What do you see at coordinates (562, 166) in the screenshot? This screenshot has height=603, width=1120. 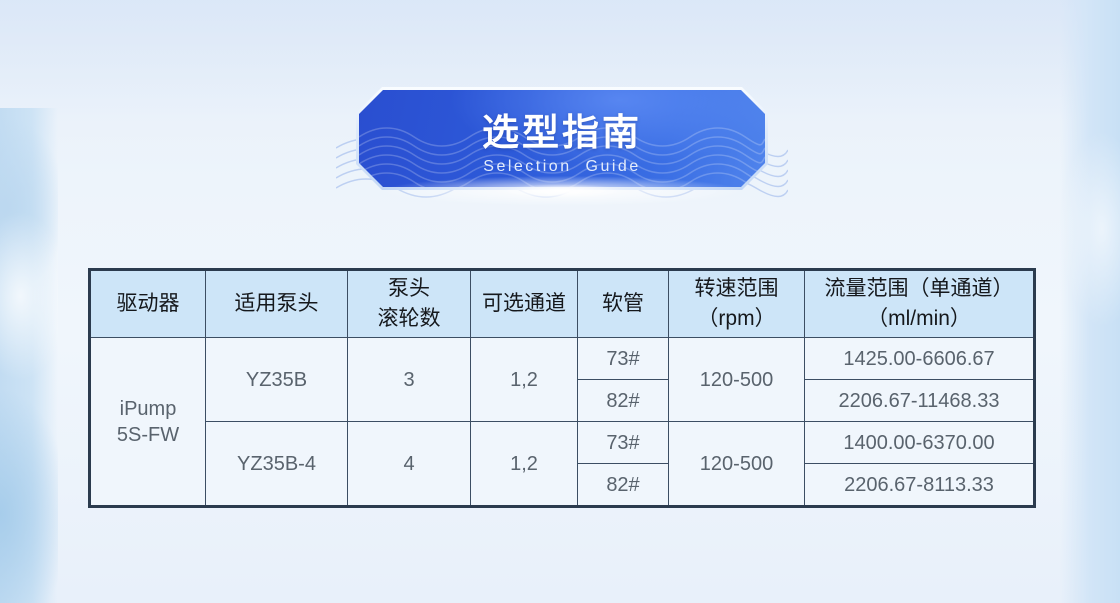 I see `page-subtitle: Selection Guide` at bounding box center [562, 166].